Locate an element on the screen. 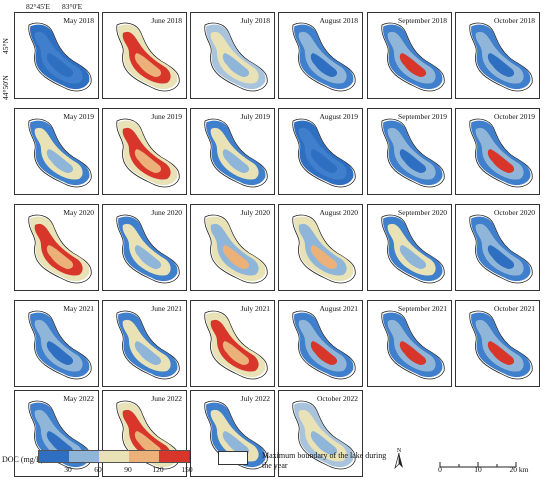 Image resolution: width=550 pixels, height=502 pixels. map-panel: June 2022 is located at coordinates (144, 433).